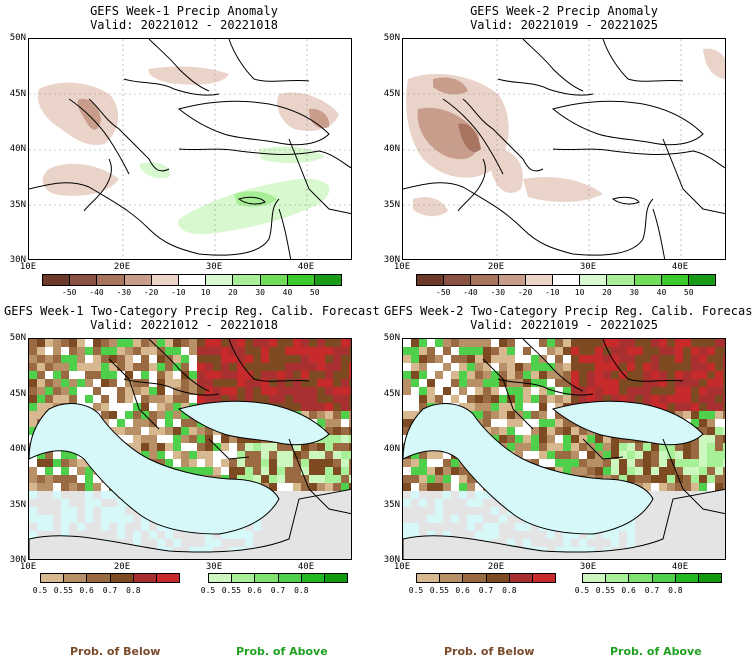  I want to click on anomaly-tick-label: -40, so click(470, 292).